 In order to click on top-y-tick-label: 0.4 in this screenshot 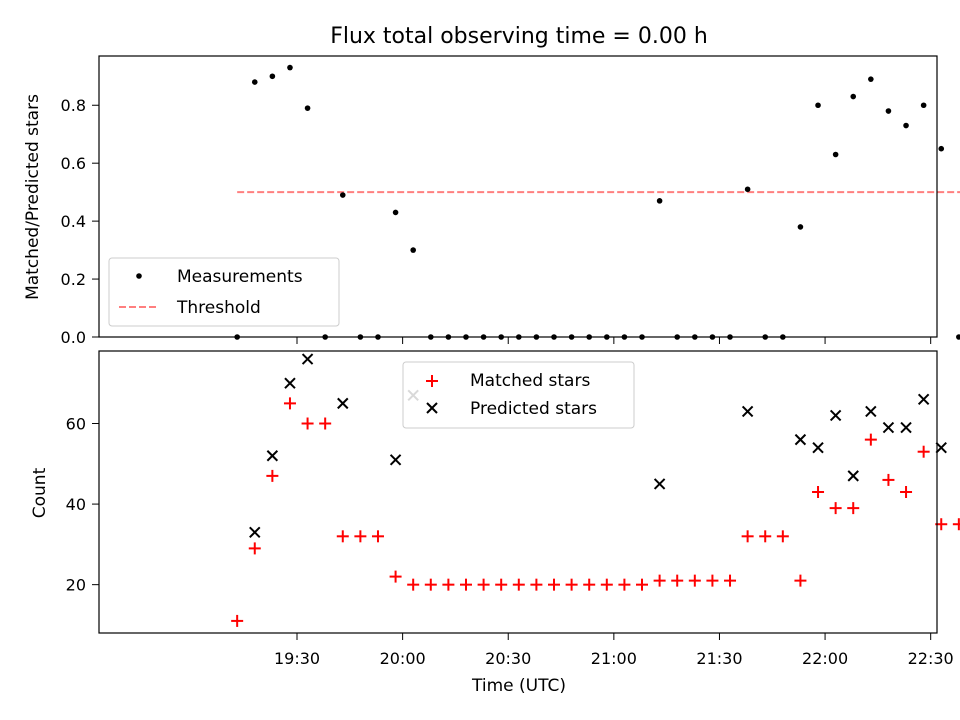, I will do `click(73, 221)`.